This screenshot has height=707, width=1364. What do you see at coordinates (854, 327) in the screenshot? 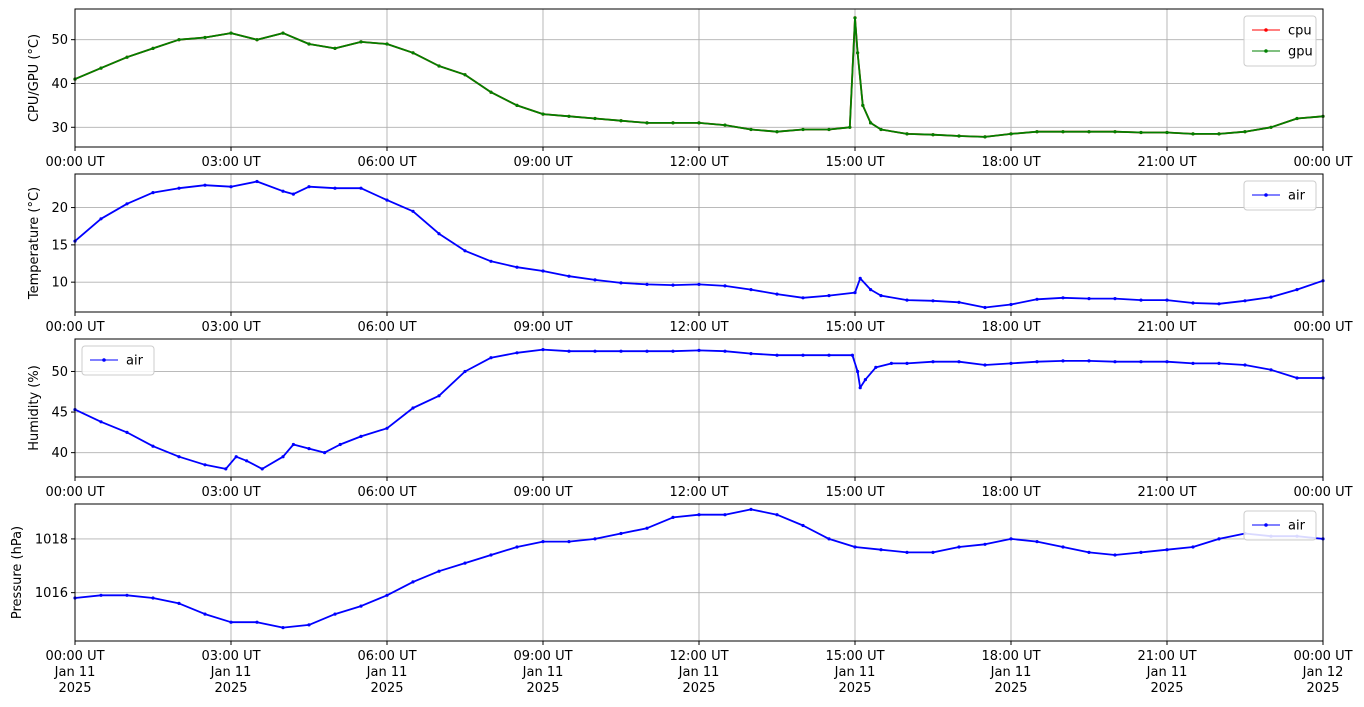
I see `x-tick-label: 15:00 UT` at bounding box center [854, 327].